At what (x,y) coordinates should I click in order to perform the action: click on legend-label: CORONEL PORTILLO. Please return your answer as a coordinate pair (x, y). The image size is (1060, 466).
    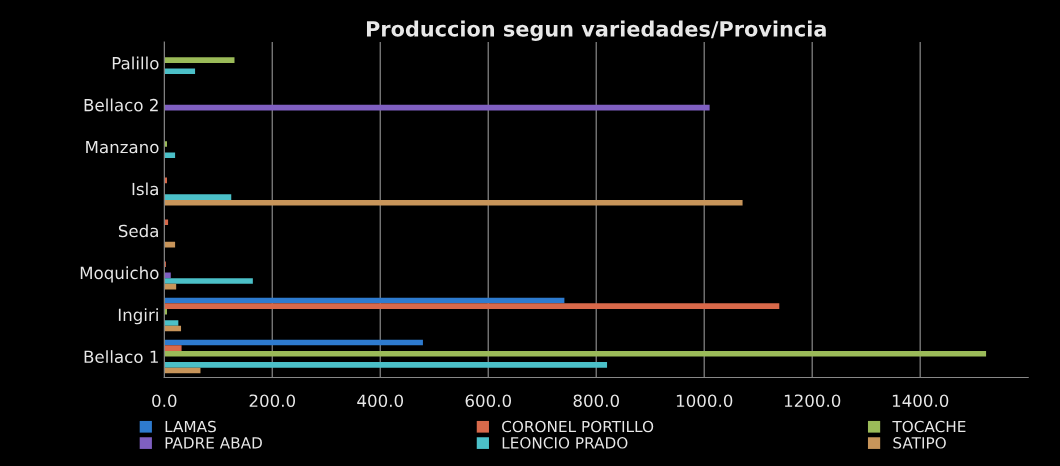
    Looking at the image, I should click on (578, 426).